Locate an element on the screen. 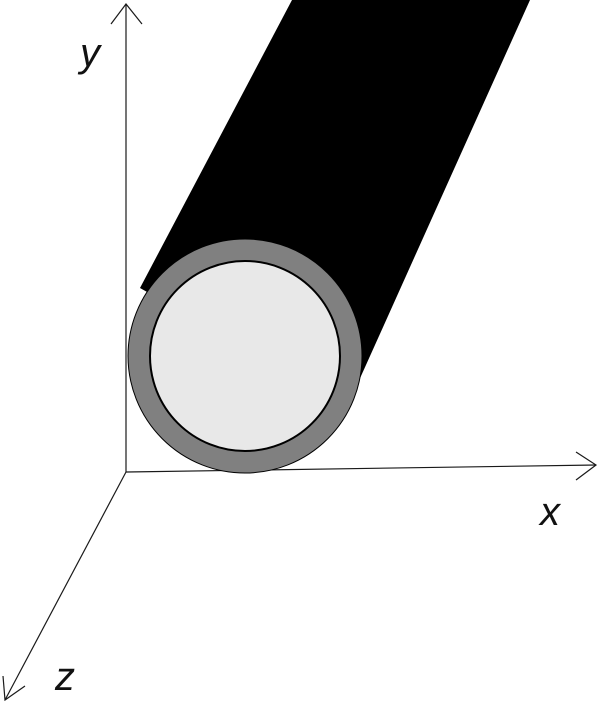 This screenshot has height=710, width=601. x-axis-label: x is located at coordinates (550, 512).